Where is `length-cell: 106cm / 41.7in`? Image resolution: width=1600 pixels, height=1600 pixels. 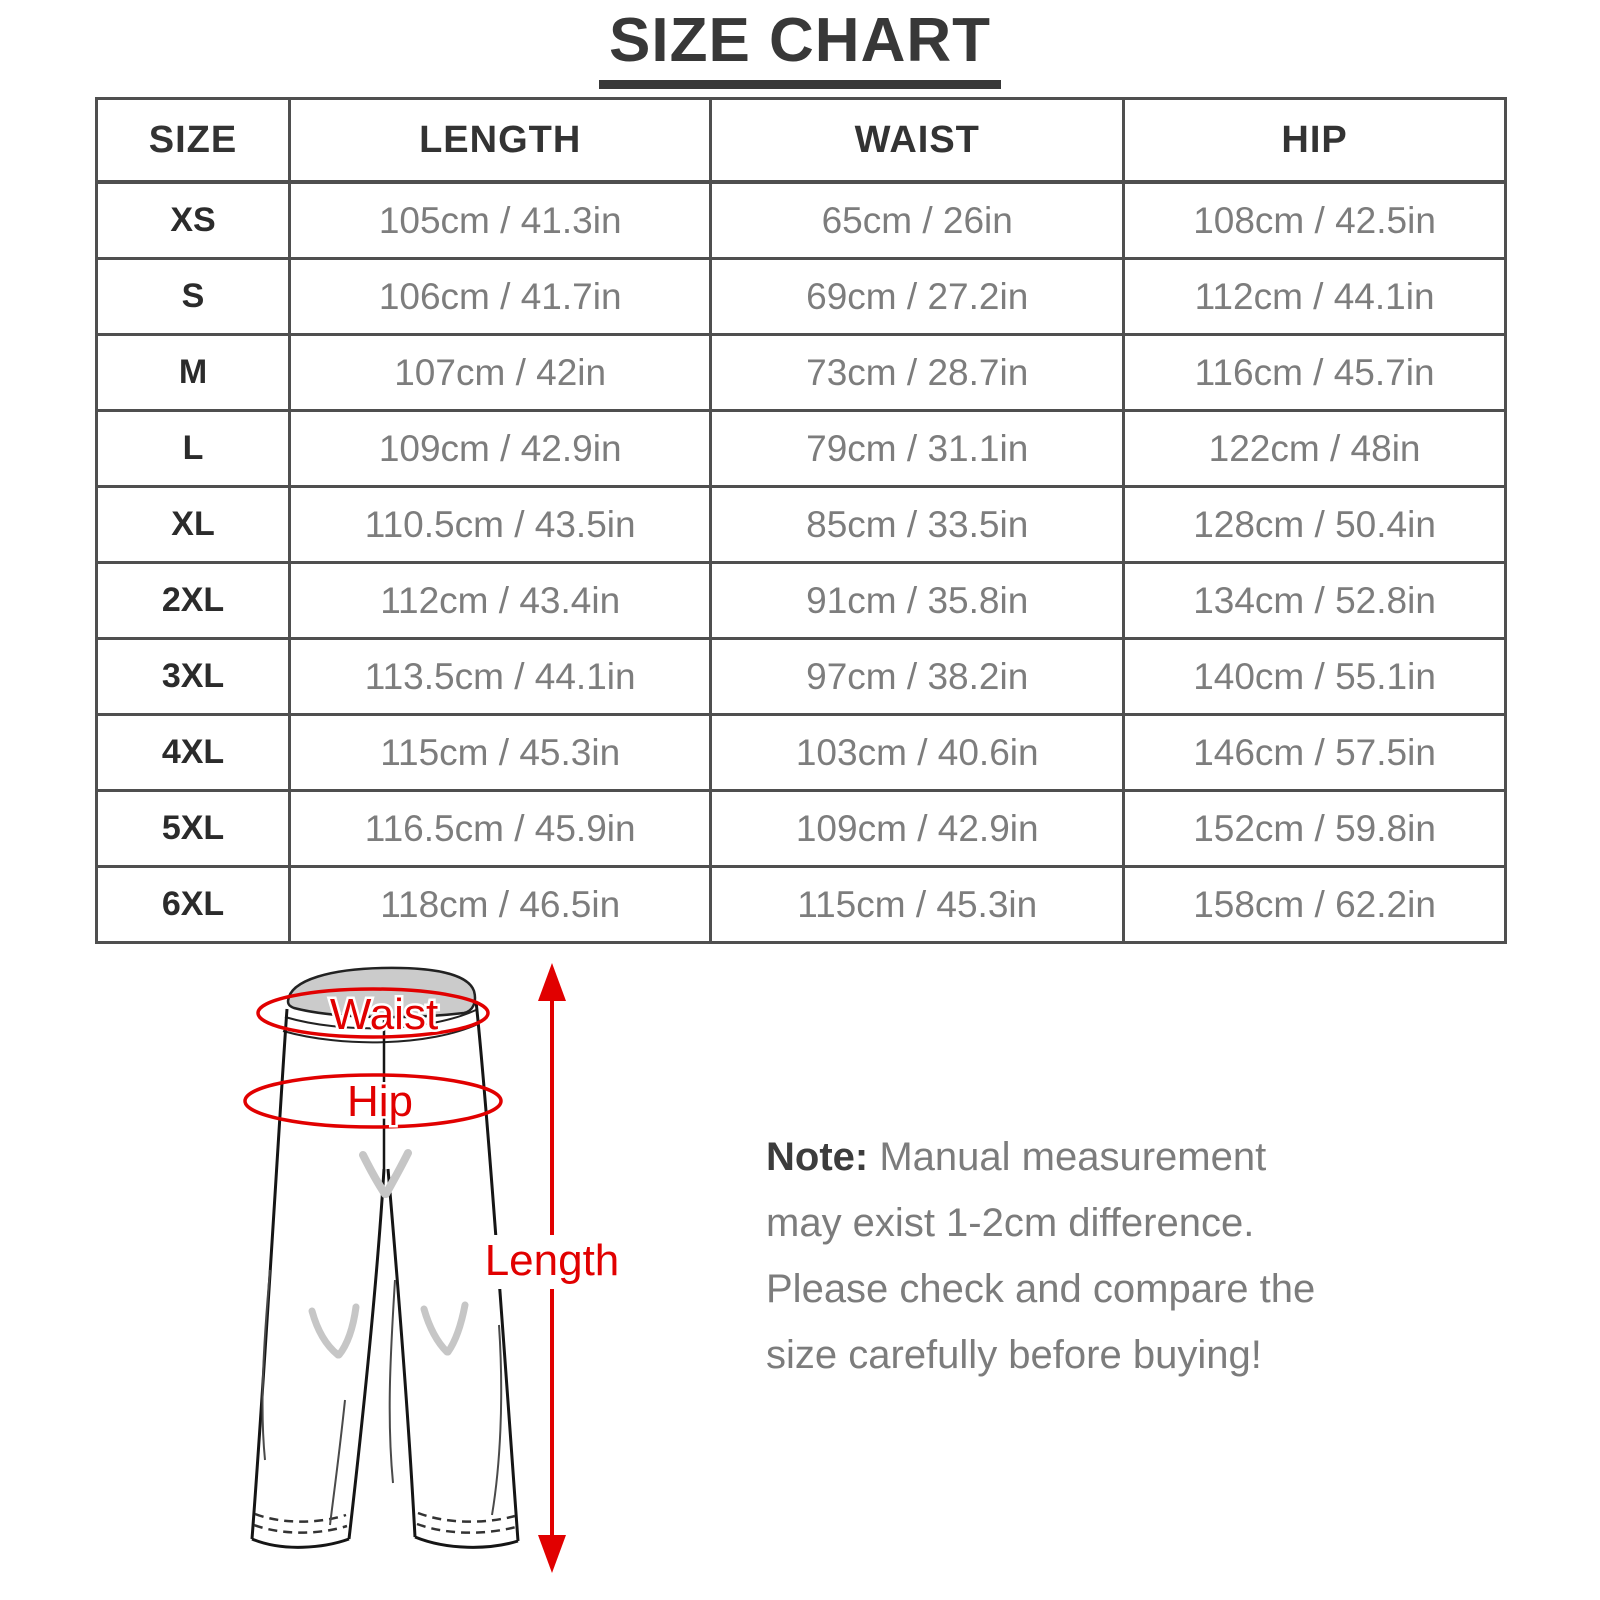 length-cell: 106cm / 41.7in is located at coordinates (500, 296).